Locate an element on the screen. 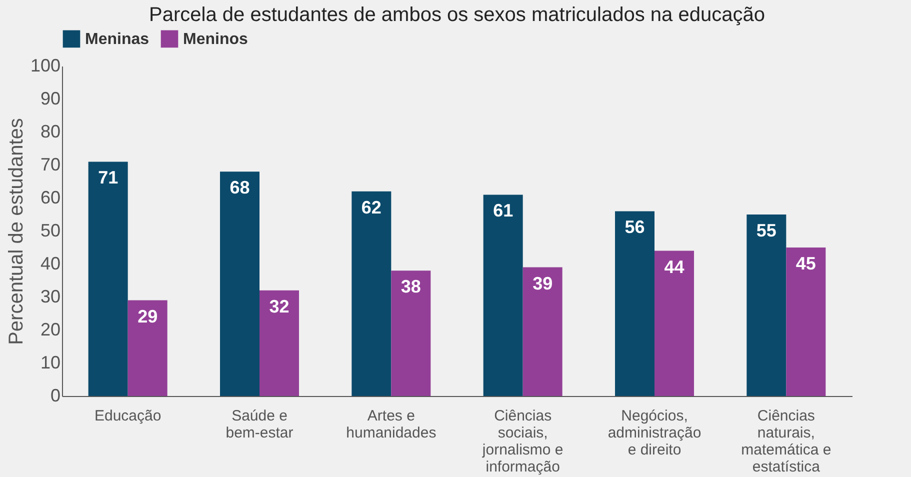 This screenshot has height=477, width=911. y-axis-title: Percentual de estudantes is located at coordinates (16, 231).